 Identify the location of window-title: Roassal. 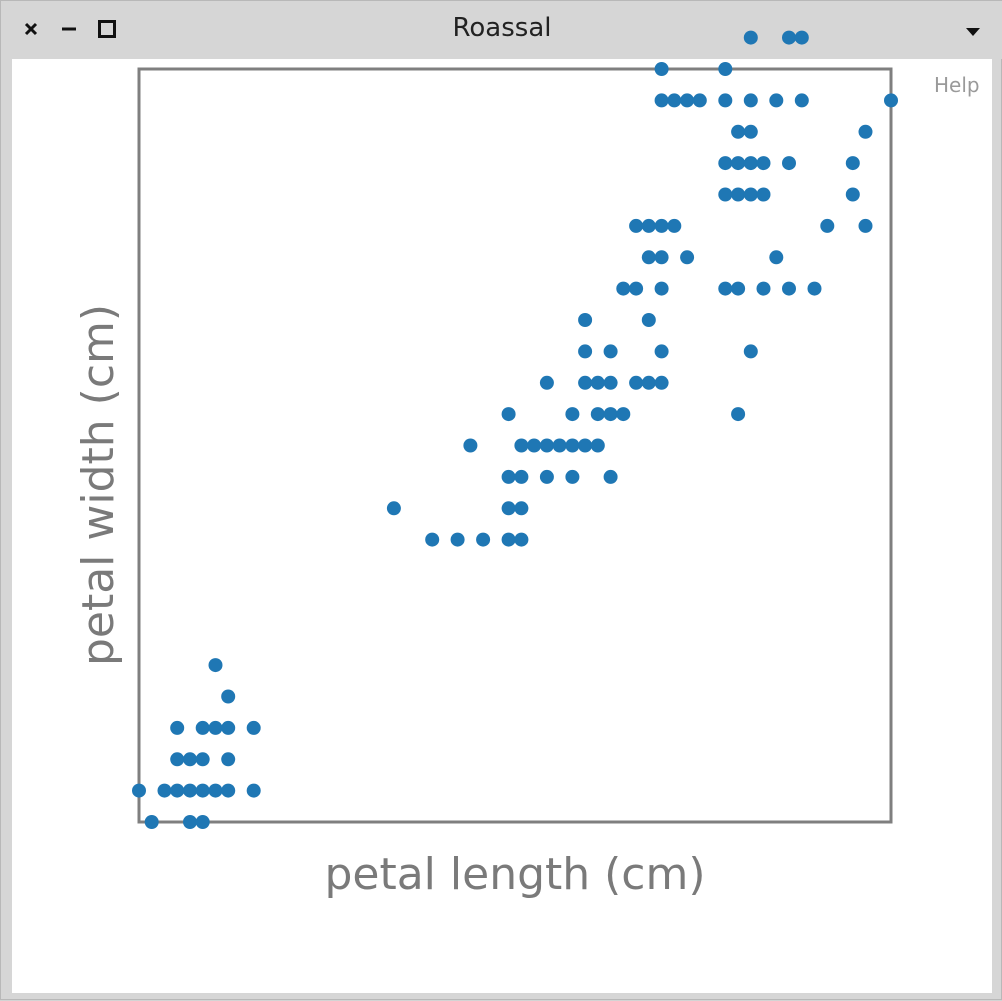
(502, 28).